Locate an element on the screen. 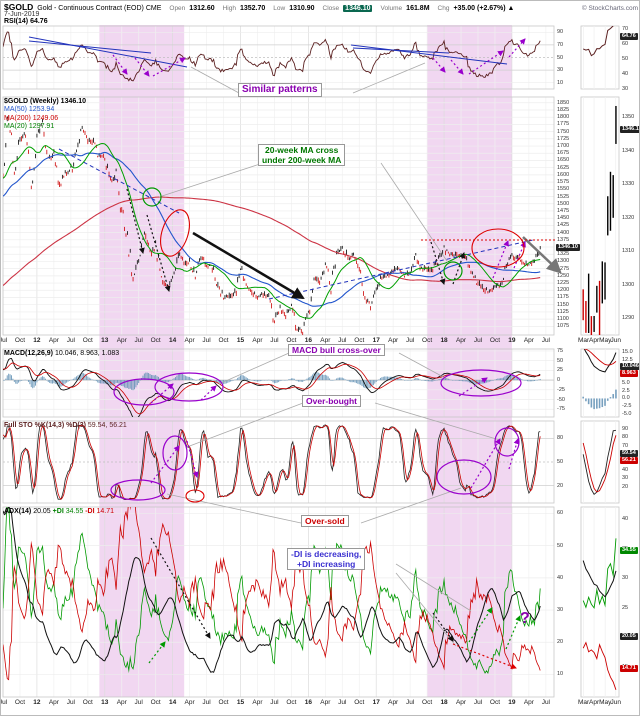 The width and height of the screenshot is (640, 716). ticker-symbol: $GOLD is located at coordinates (19, 7).